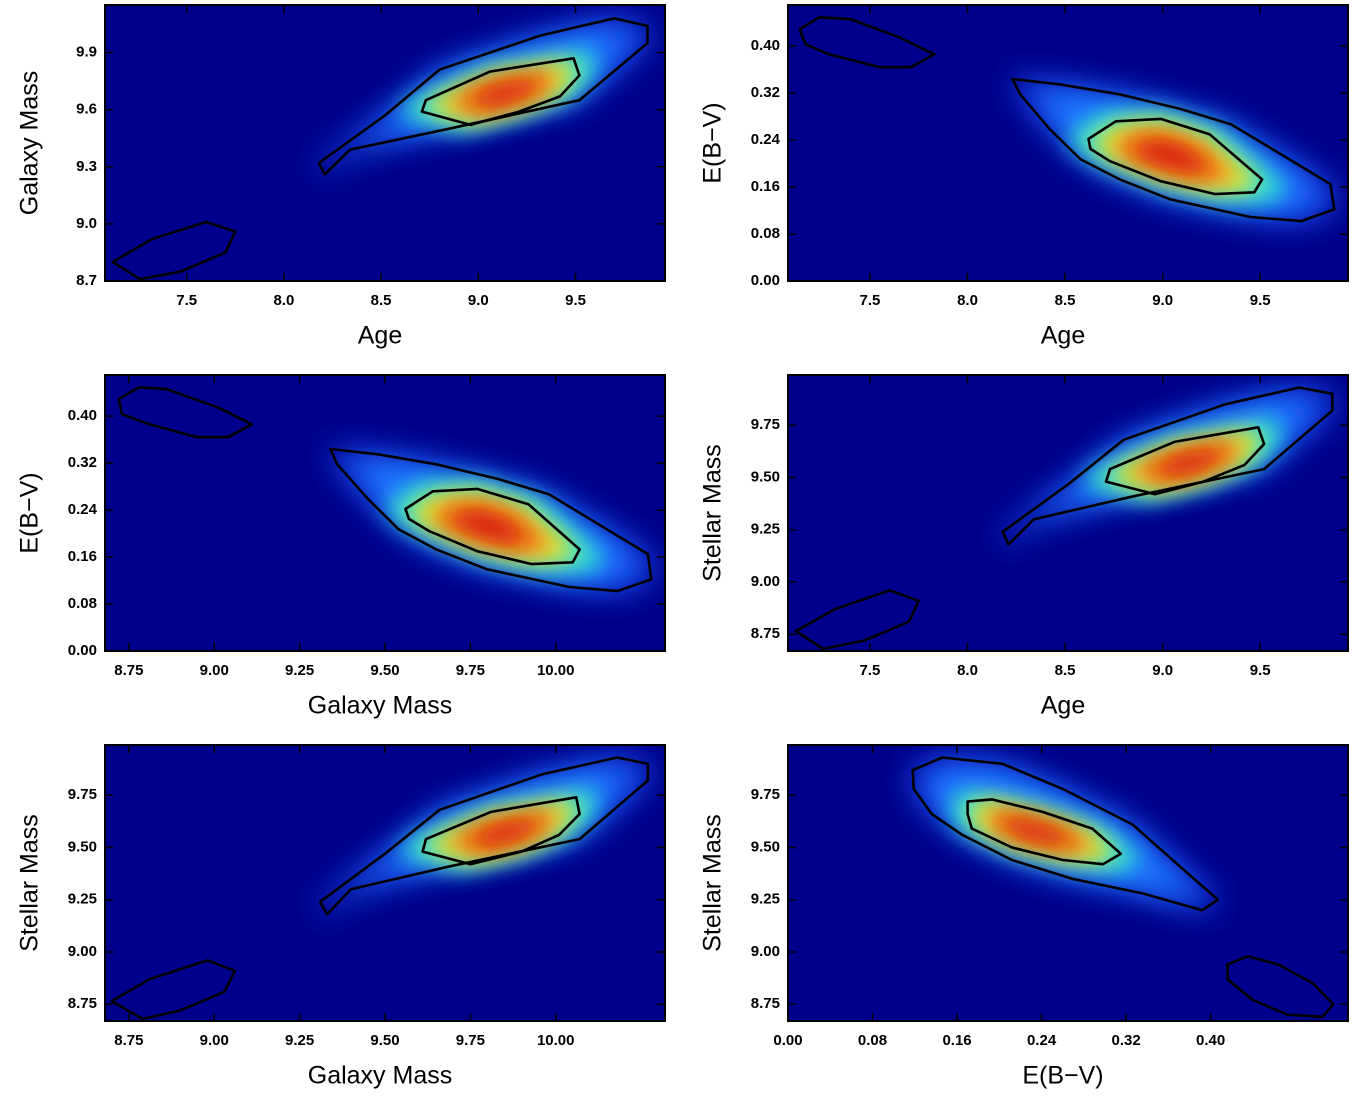  Describe the element at coordinates (214, 1040) in the screenshot. I see `x-tick-label: 9.00` at that location.